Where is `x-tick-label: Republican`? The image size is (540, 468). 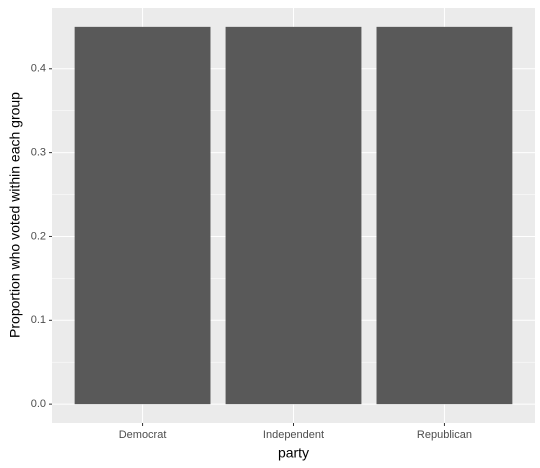 x-tick-label: Republican is located at coordinates (444, 435).